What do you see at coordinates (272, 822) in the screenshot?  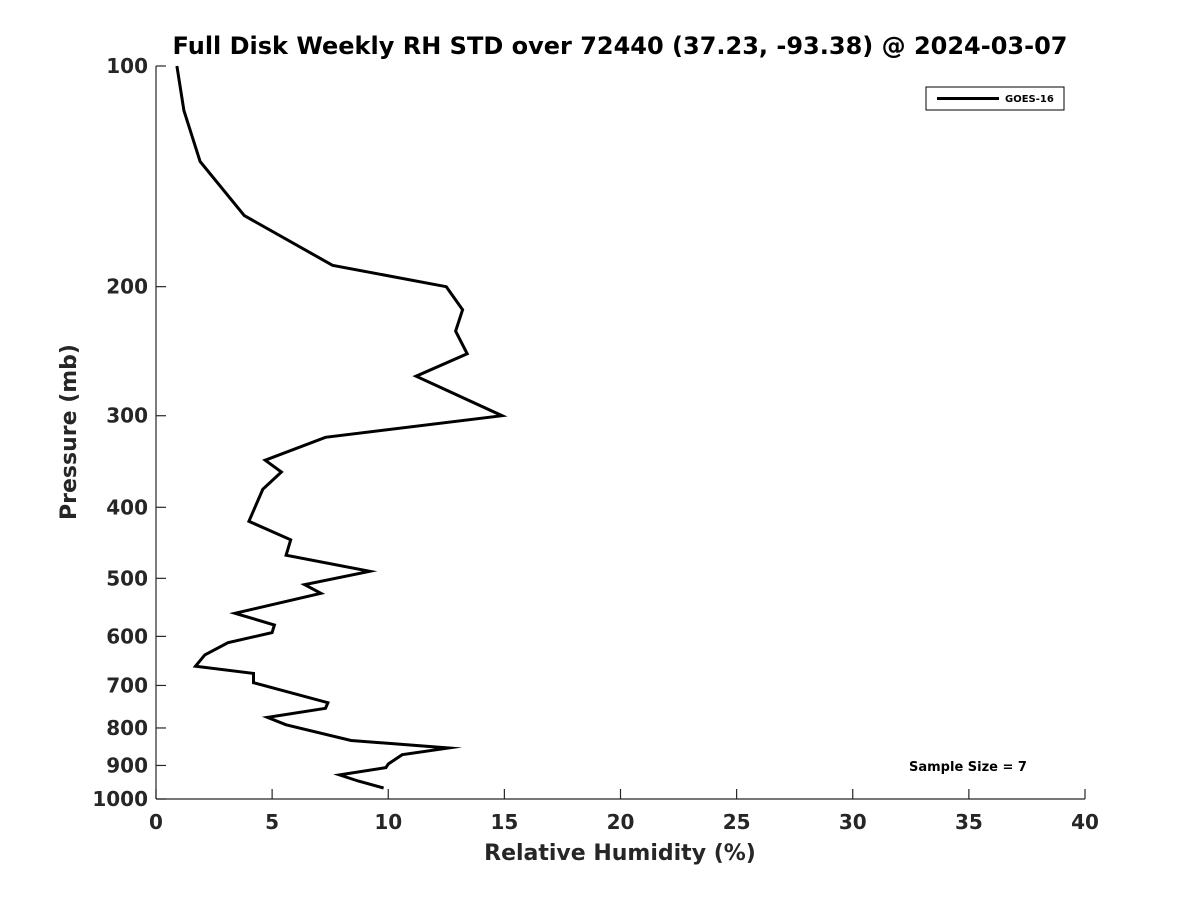 I see `x-tick-label: 5` at bounding box center [272, 822].